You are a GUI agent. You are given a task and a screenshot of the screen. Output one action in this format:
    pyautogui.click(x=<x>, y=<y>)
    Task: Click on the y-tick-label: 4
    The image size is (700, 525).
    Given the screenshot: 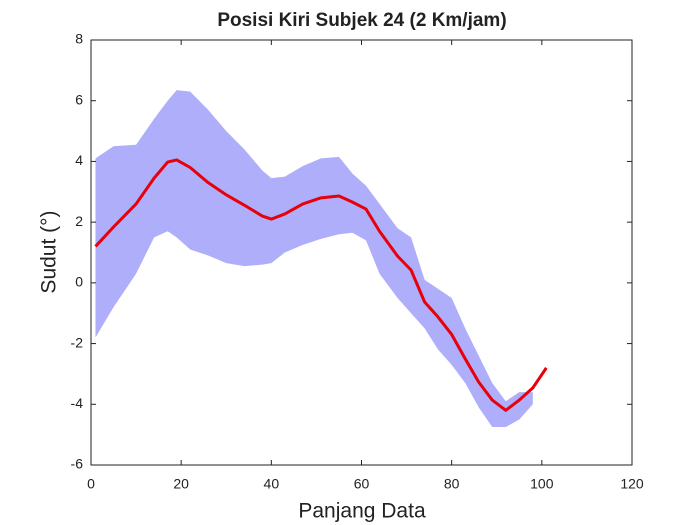 What is the action you would take?
    pyautogui.click(x=79, y=160)
    